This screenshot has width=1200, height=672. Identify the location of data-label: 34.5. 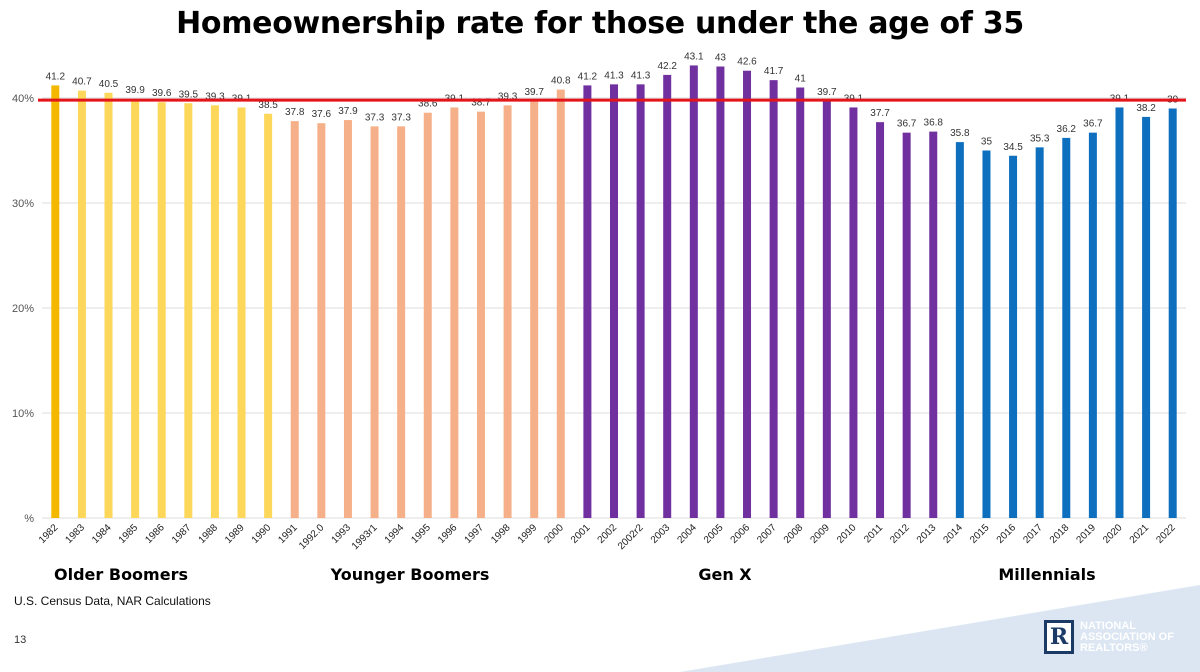
(1013, 147).